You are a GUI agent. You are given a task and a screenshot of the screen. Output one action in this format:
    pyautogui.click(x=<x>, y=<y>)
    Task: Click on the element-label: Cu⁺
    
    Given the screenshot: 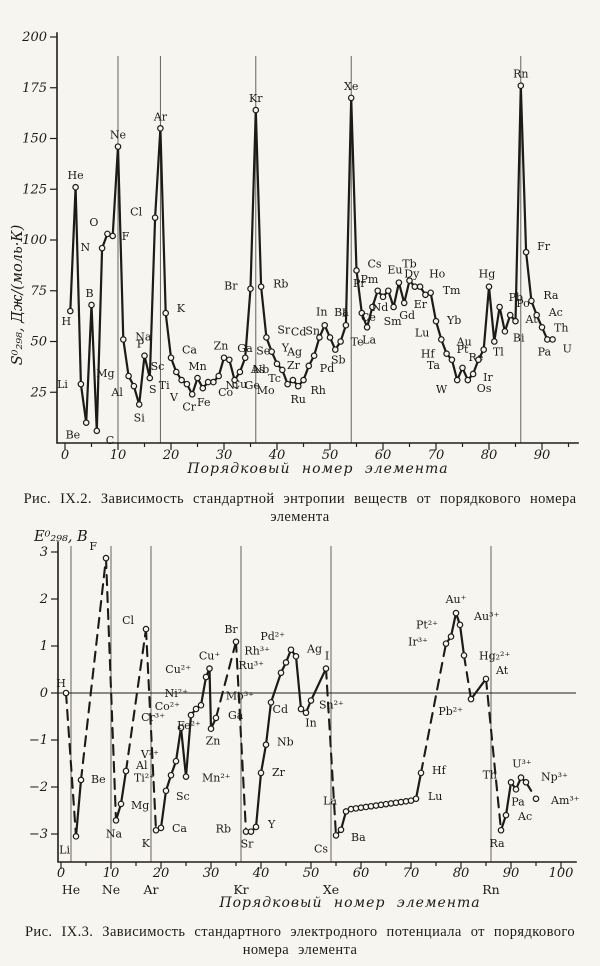 What is the action you would take?
    pyautogui.click(x=210, y=656)
    